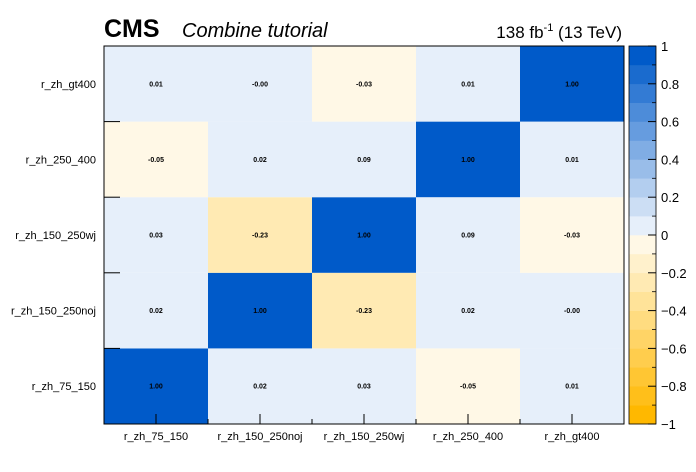 Image resolution: width=696 pixels, height=472 pixels. I want to click on colorbar-tick-label: 0.2, so click(670, 197).